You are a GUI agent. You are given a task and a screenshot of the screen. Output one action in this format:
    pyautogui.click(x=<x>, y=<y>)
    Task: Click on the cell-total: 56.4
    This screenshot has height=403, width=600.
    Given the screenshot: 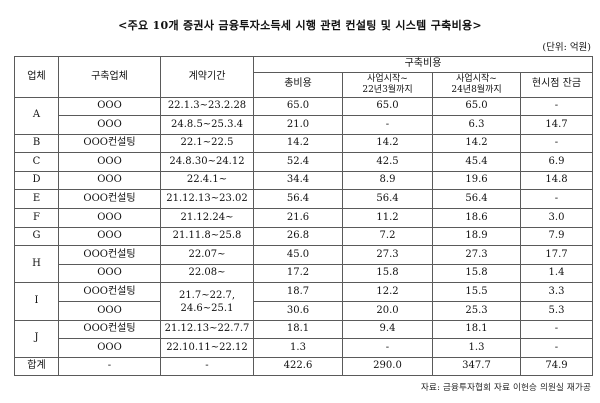 What is the action you would take?
    pyautogui.click(x=298, y=199)
    